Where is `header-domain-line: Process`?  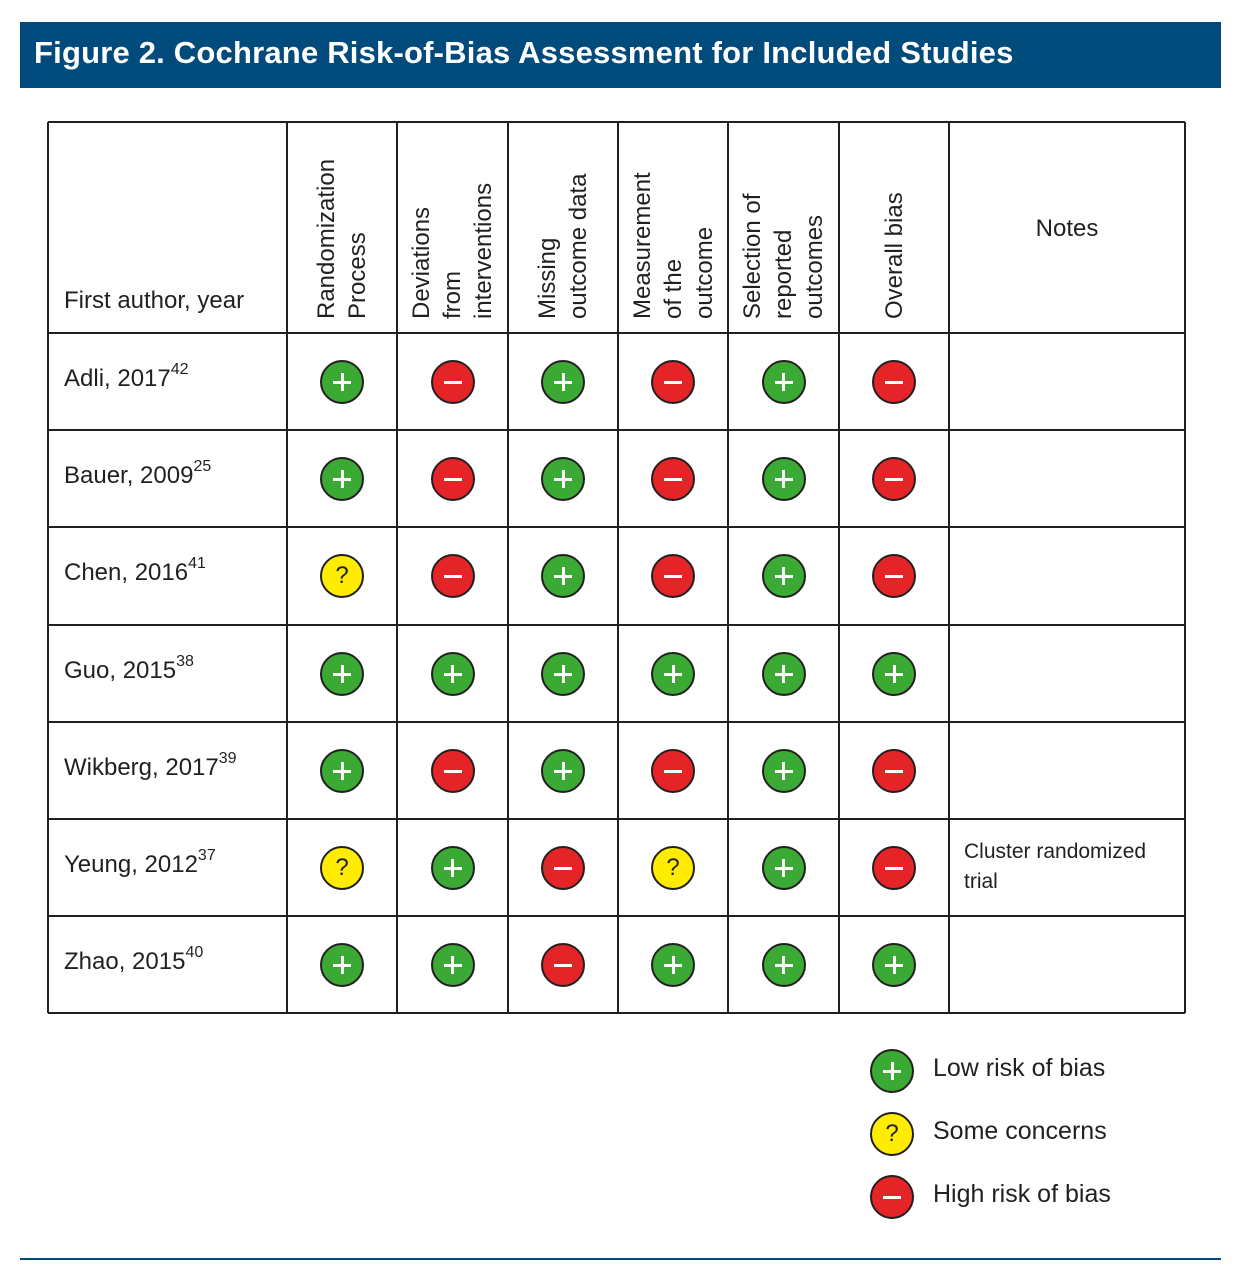 header-domain-line: Process is located at coordinates (357, 275).